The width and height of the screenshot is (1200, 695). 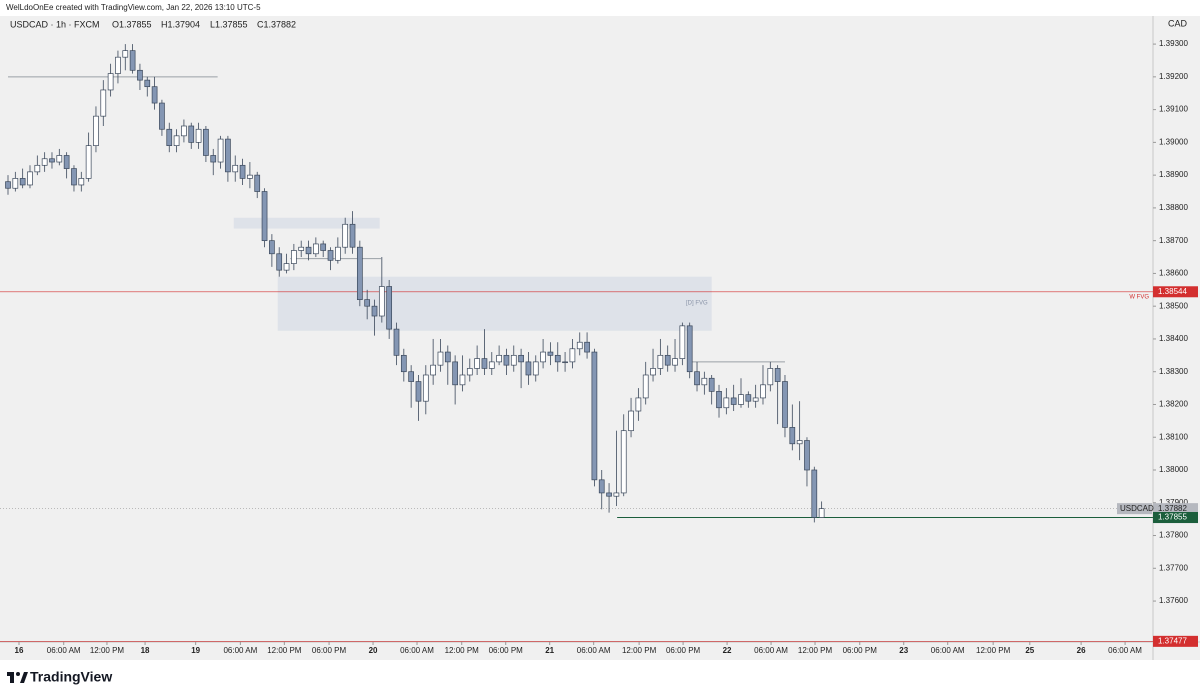 What do you see at coordinates (1173, 469) in the screenshot?
I see `y-tick-label: 1.38000` at bounding box center [1173, 469].